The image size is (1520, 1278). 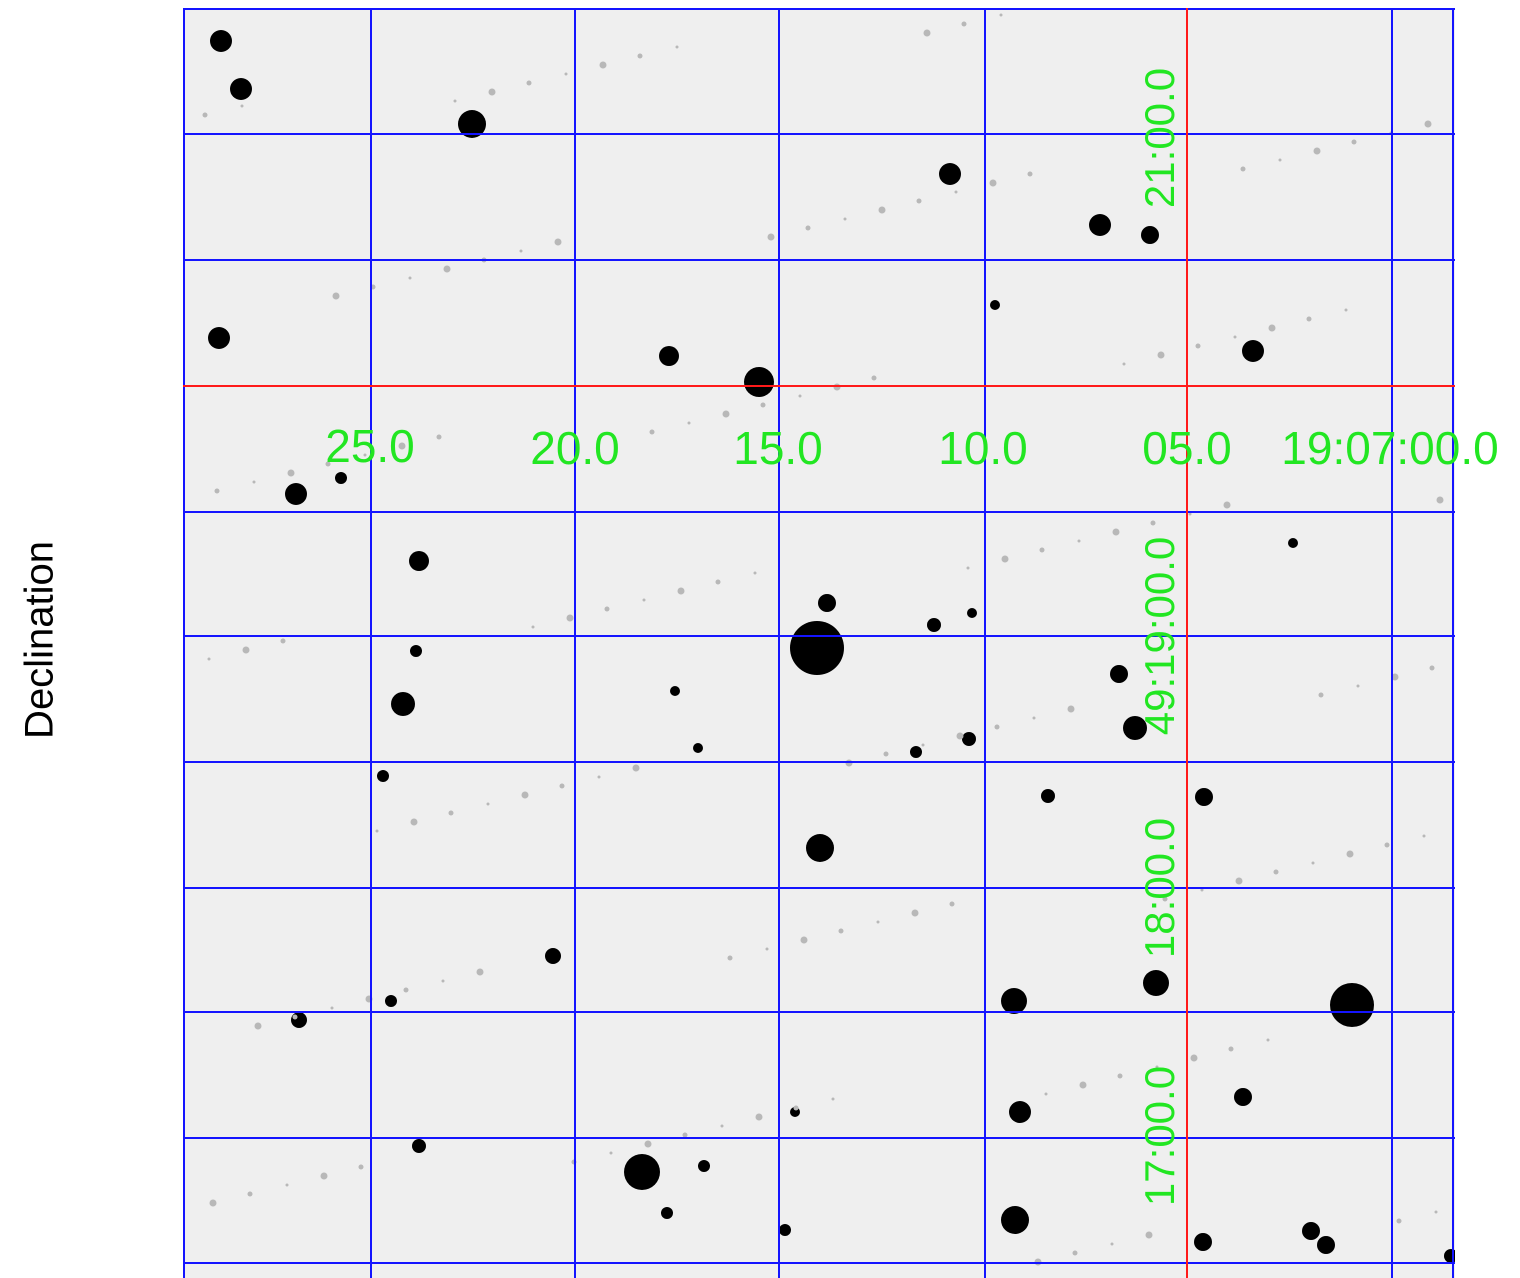 What do you see at coordinates (1159, 636) in the screenshot?
I see `dec-tick-label: 49:19:00.0` at bounding box center [1159, 636].